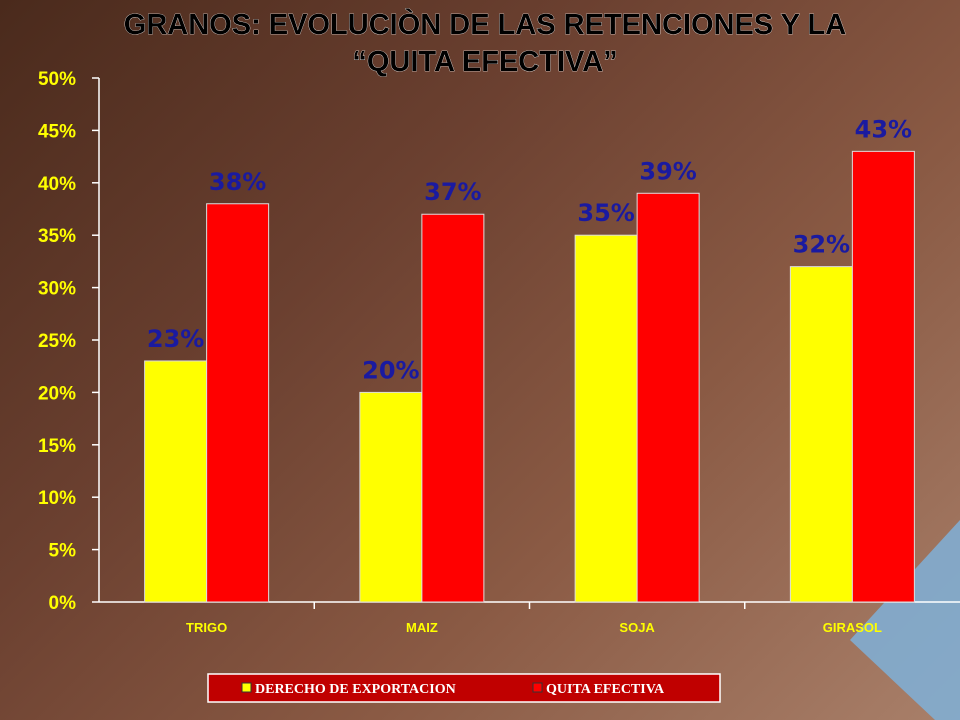 This screenshot has width=960, height=720. I want to click on y-tick-label: 5%, so click(63, 551).